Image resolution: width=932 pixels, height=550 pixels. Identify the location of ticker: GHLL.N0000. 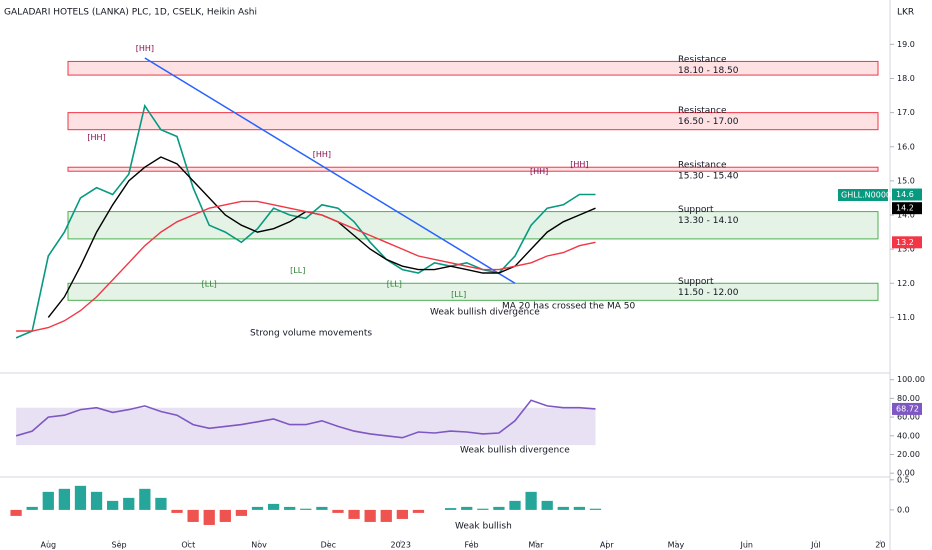
(866, 195).